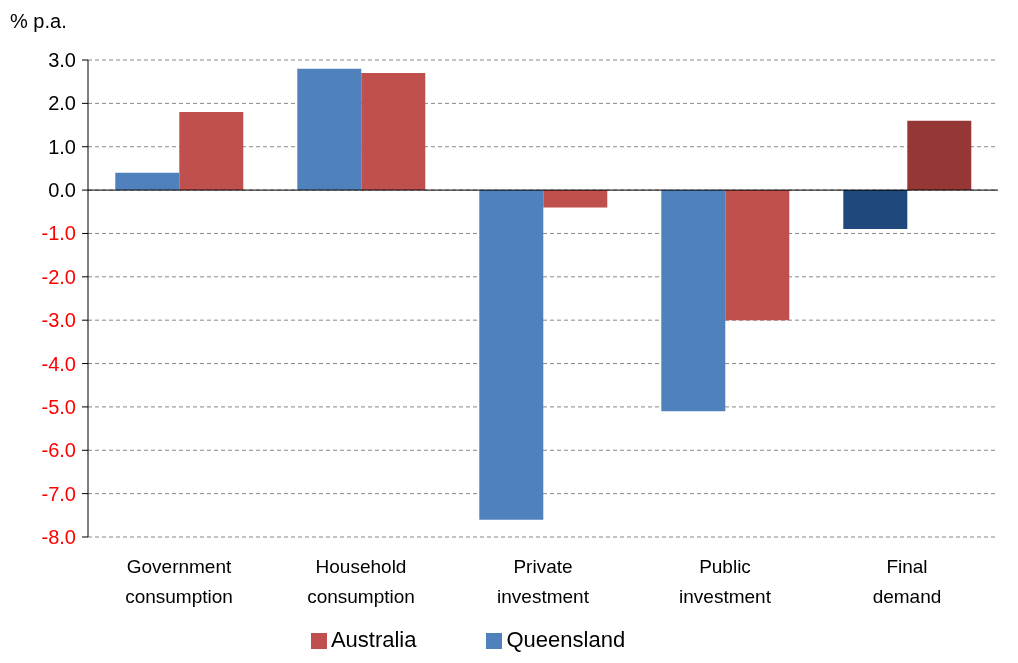 The width and height of the screenshot is (1018, 663). Describe the element at coordinates (58, 406) in the screenshot. I see `y-tick-label: -5.0` at that location.